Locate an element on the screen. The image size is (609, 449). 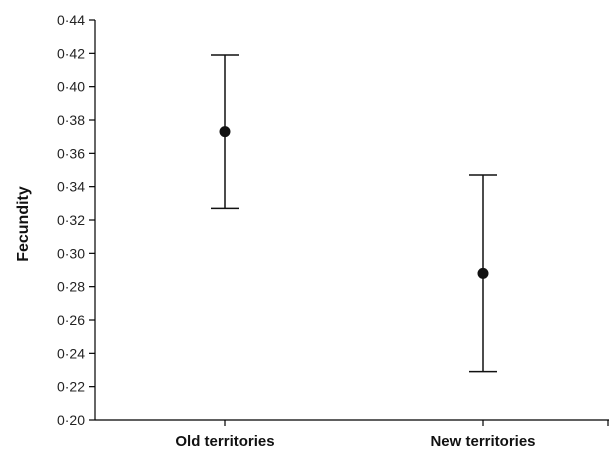
y-tick-label: 0·30 is located at coordinates (71, 253).